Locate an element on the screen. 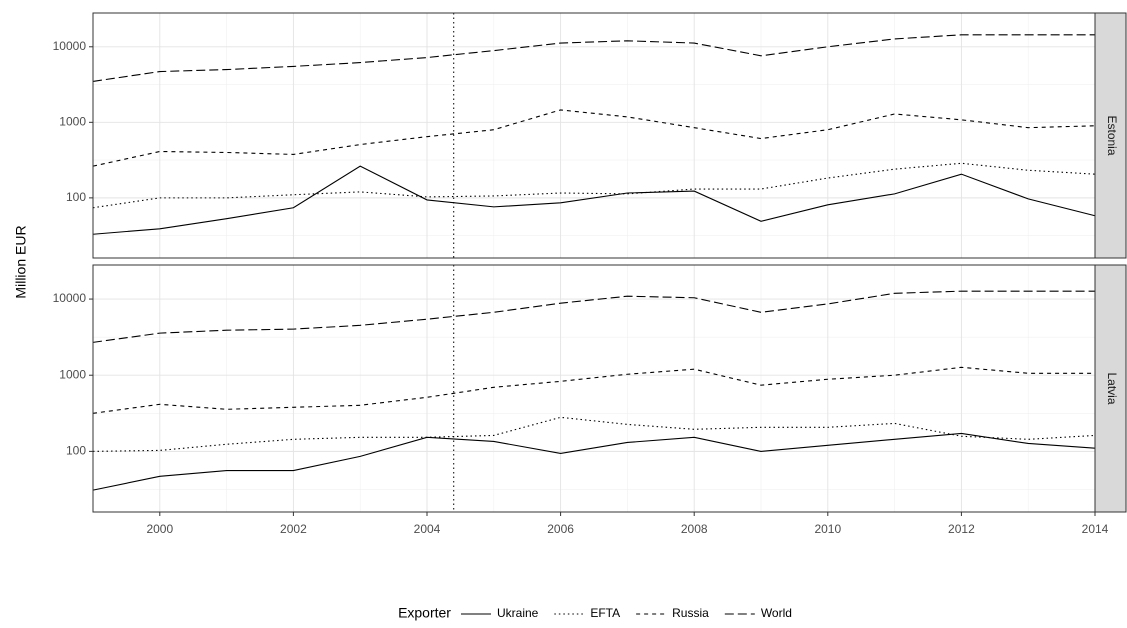 The height and width of the screenshot is (628, 1127). y-axis-title: Million EUR is located at coordinates (21, 261).